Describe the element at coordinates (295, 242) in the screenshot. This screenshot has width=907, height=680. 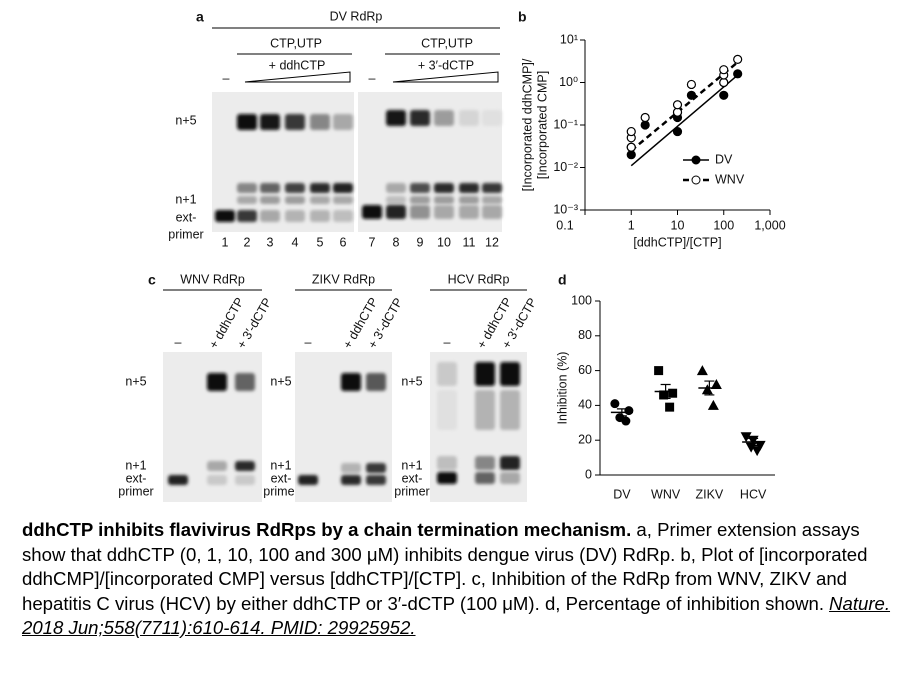
I see `lane-number: 4` at that location.